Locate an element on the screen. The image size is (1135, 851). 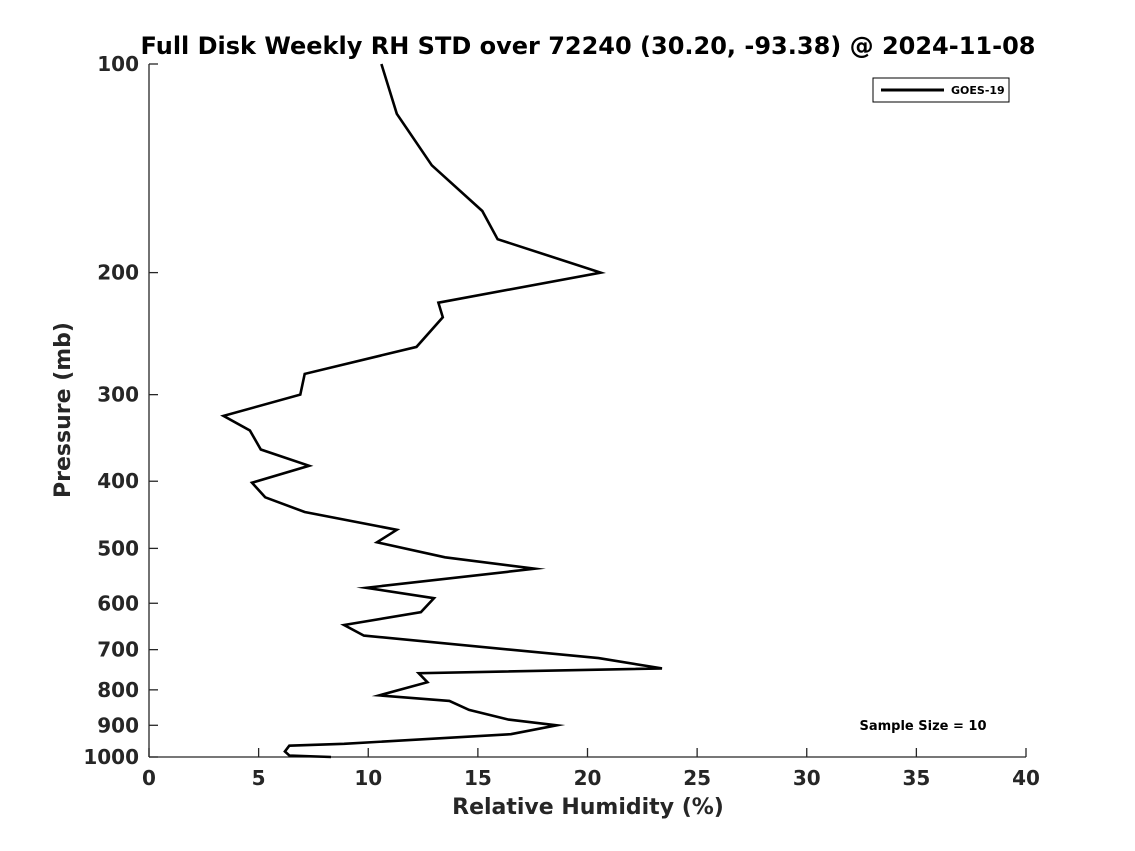
y-tick-label: 900 is located at coordinates (118, 725).